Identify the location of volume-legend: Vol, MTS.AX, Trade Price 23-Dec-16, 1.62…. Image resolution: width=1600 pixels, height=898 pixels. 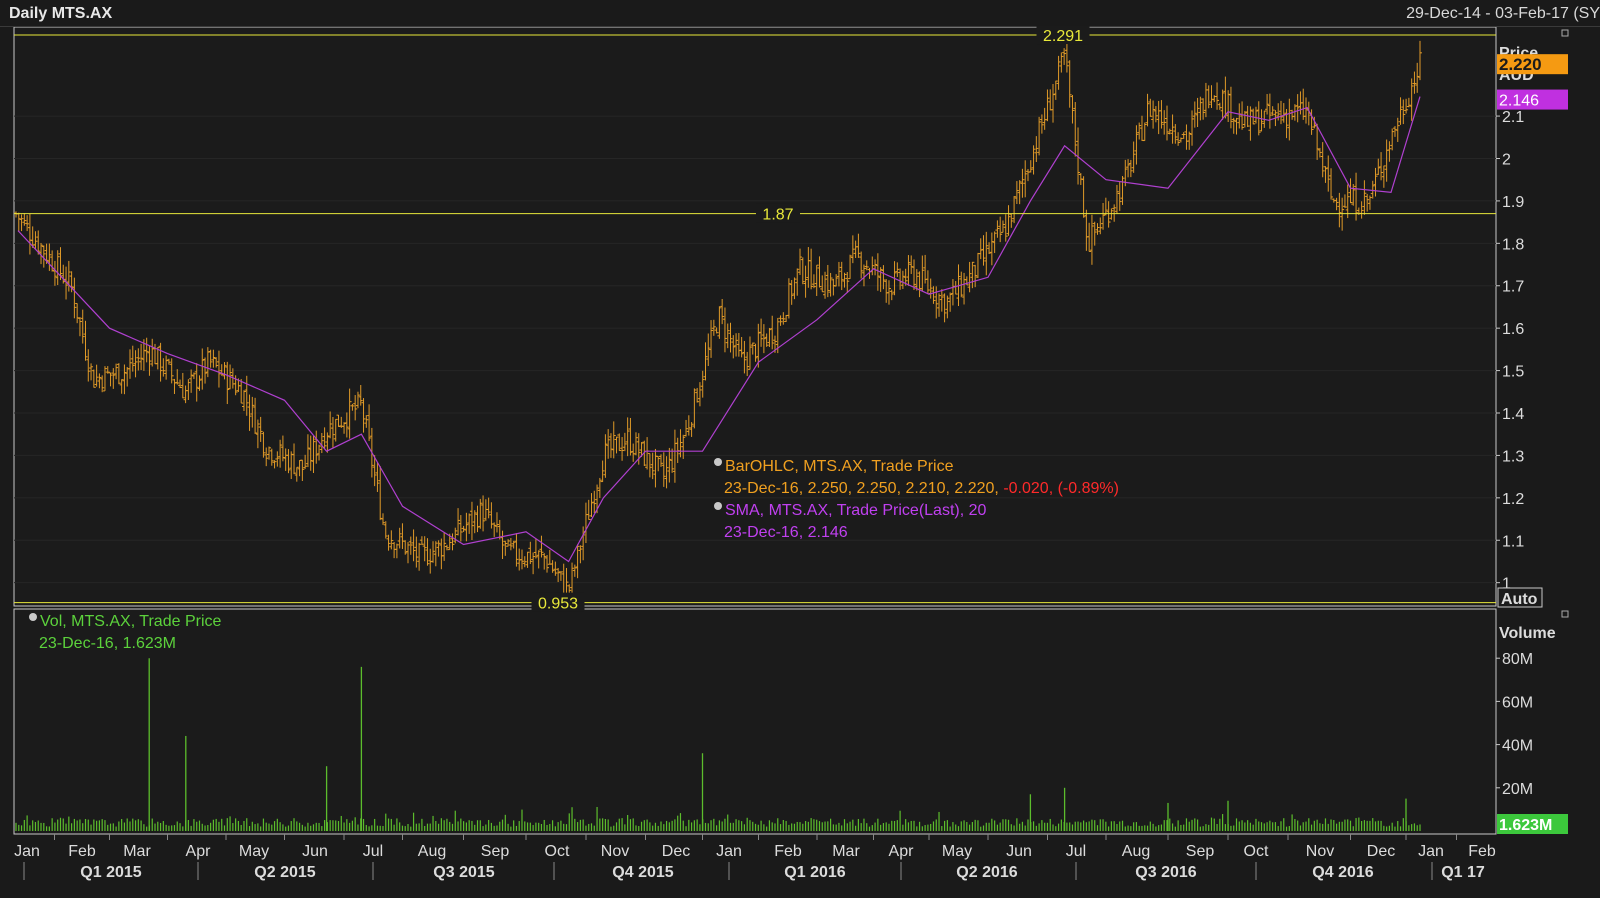
(125, 633).